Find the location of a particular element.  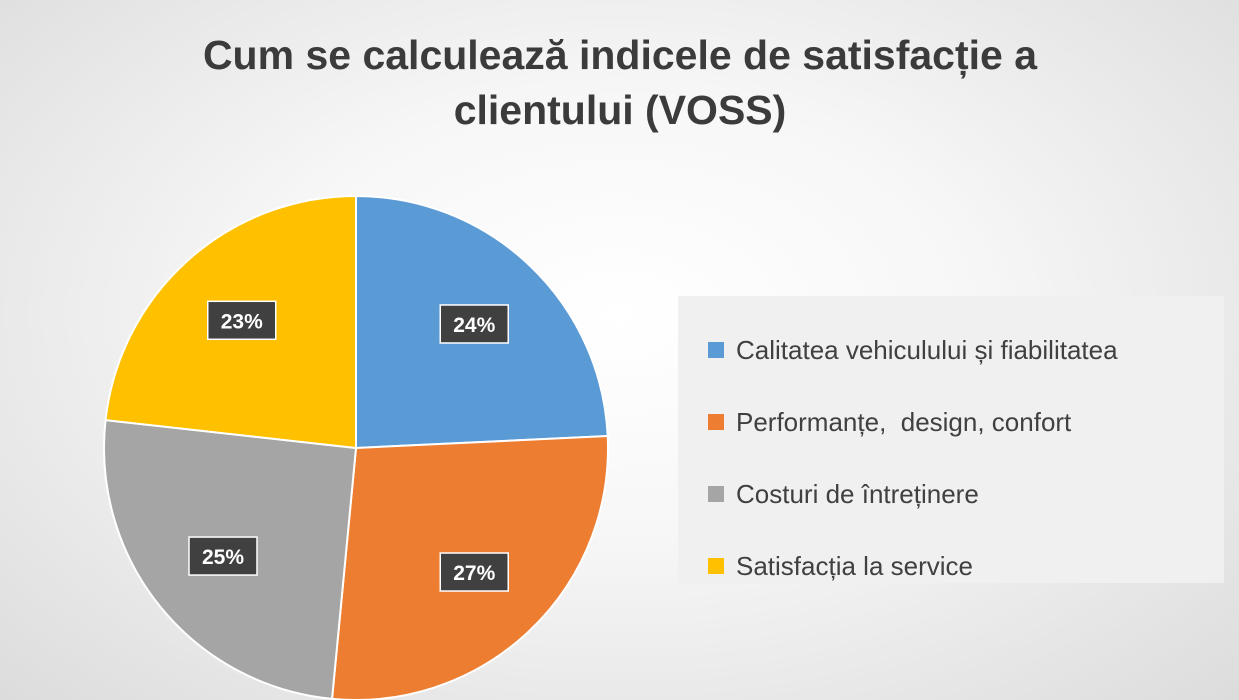

legend-label: Performanțe, design, confort is located at coordinates (904, 421).